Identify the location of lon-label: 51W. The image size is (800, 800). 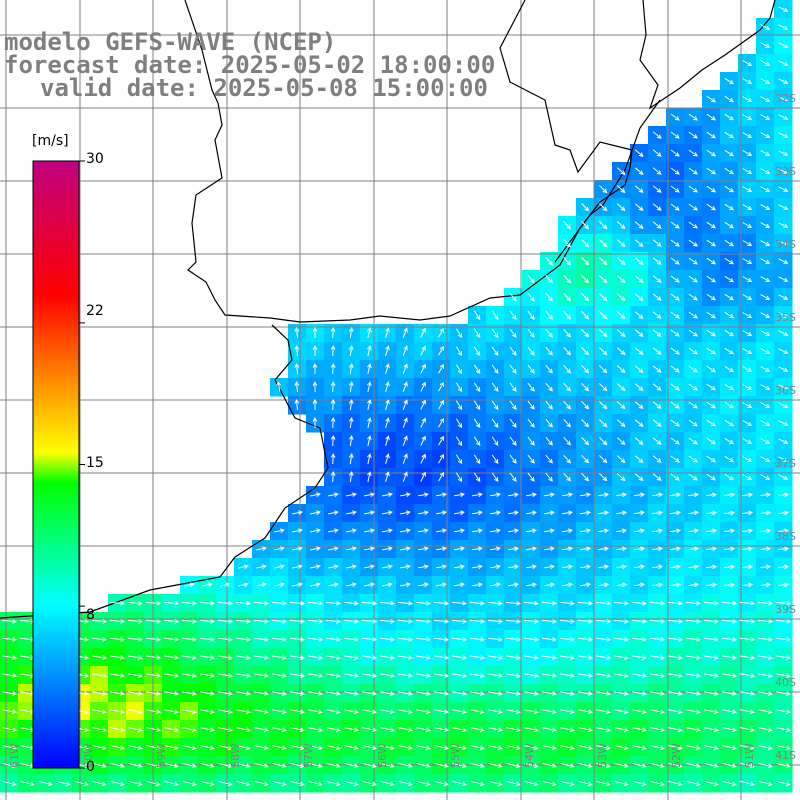
(749, 755).